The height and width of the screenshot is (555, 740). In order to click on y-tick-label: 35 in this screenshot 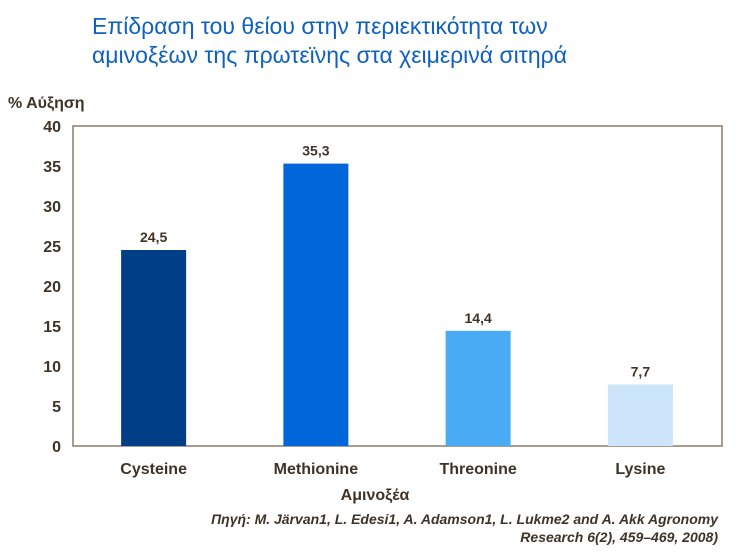, I will do `click(52, 167)`.